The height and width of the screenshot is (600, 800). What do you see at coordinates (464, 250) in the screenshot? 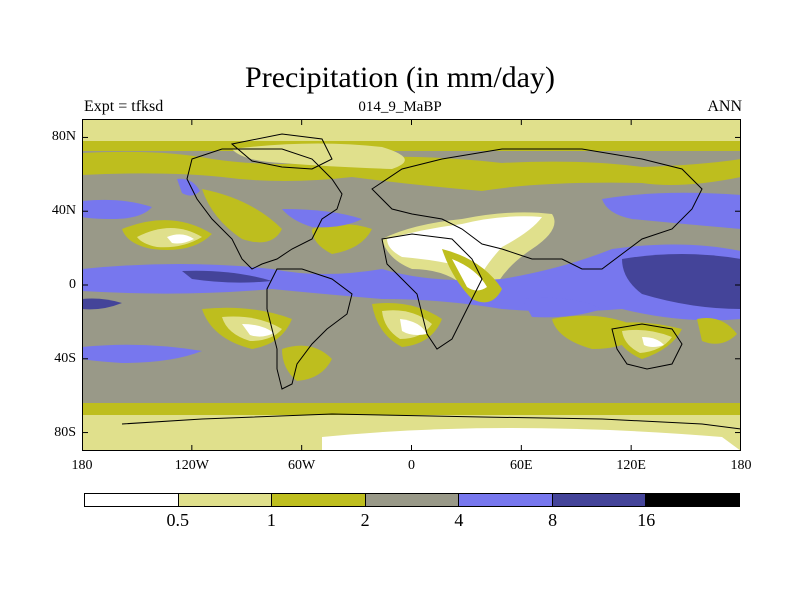
I see `sahara-white` at bounding box center [464, 250].